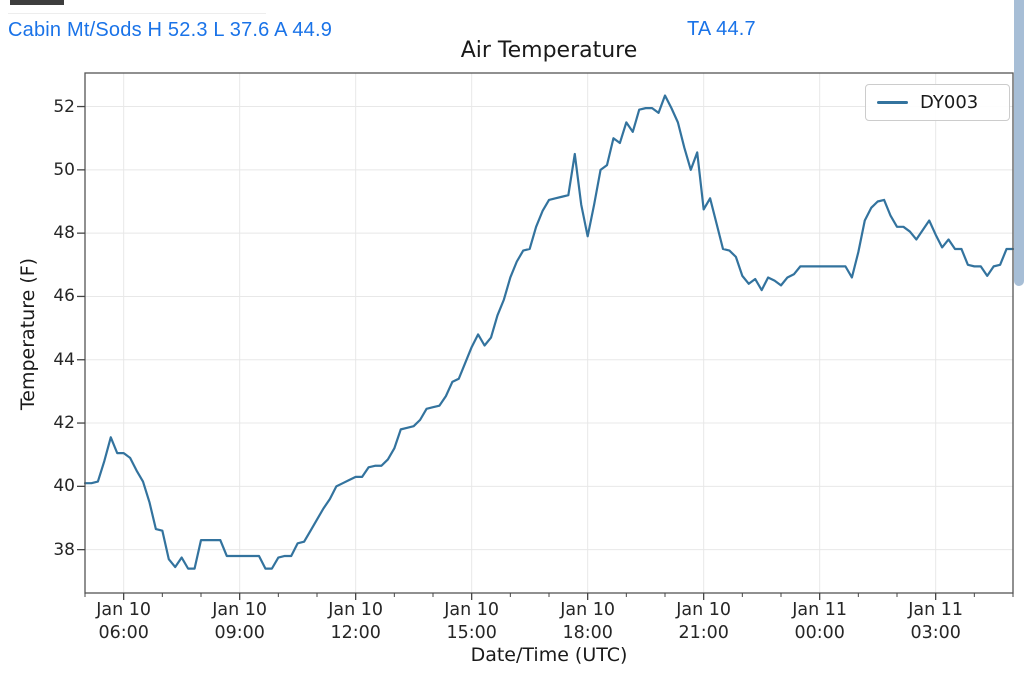  What do you see at coordinates (64, 549) in the screenshot?
I see `y-tick-label: 38` at bounding box center [64, 549].